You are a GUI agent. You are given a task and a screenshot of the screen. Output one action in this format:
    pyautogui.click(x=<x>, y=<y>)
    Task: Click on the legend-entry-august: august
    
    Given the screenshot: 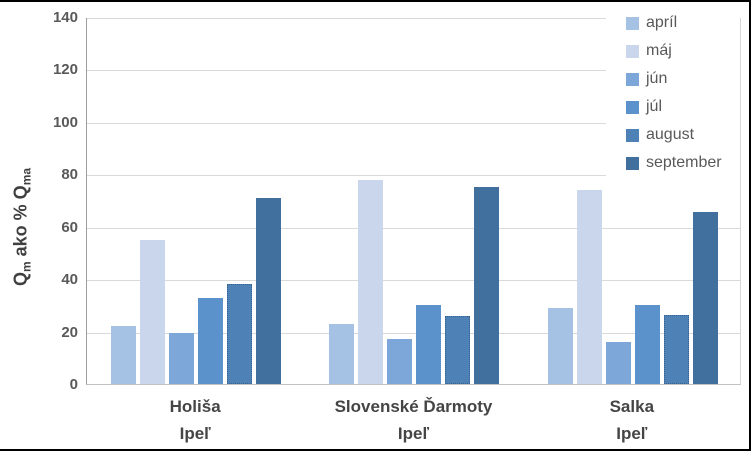 What is the action you would take?
    pyautogui.click(x=683, y=135)
    